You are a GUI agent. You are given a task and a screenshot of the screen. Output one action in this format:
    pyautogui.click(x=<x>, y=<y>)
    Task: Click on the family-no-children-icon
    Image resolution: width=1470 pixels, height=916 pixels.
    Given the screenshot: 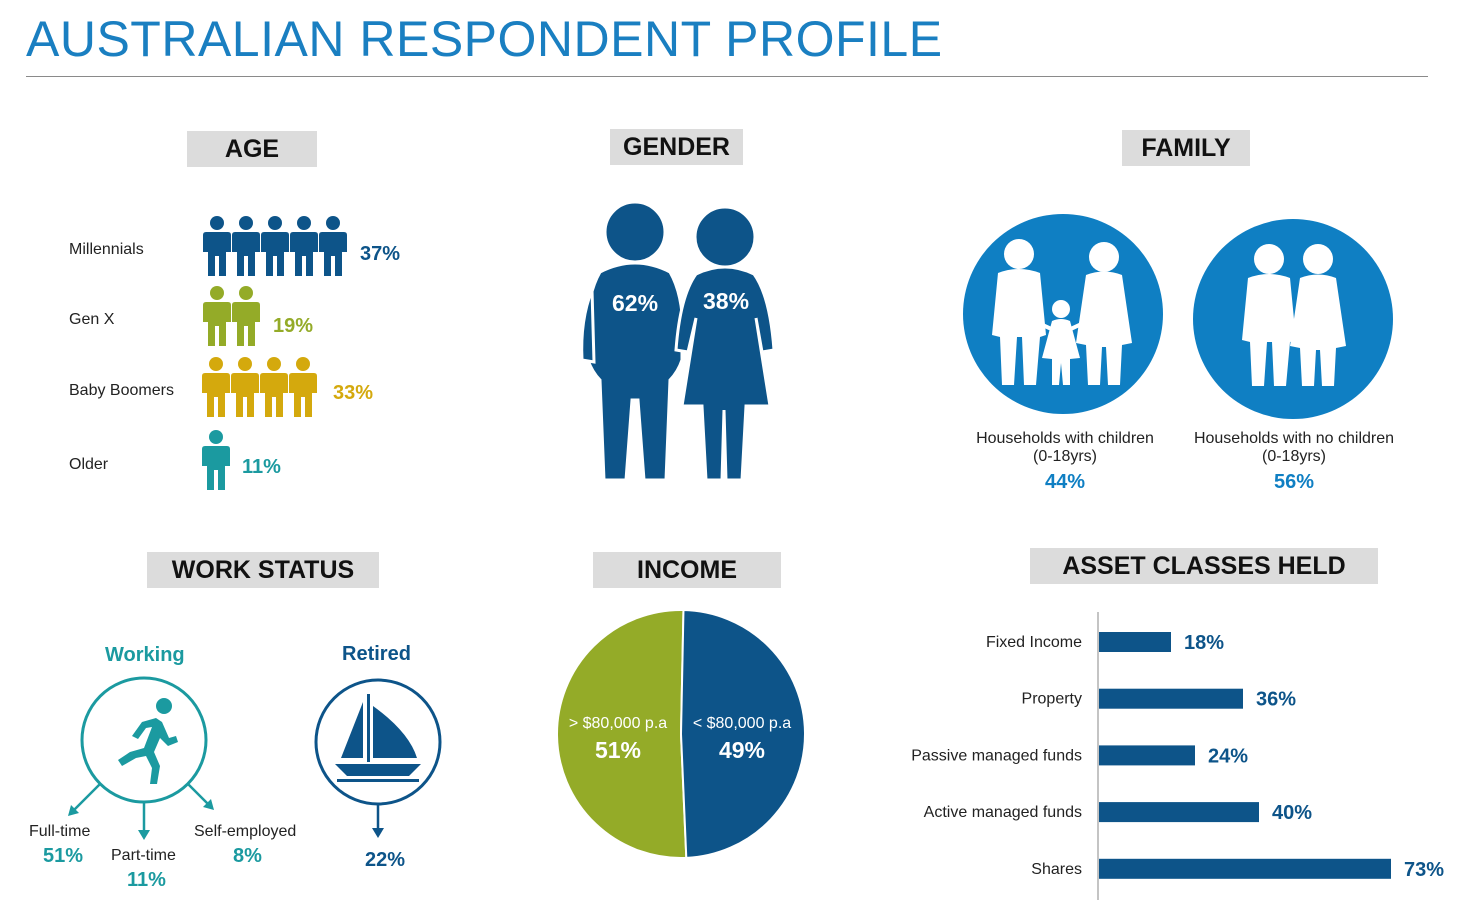 What is the action you would take?
    pyautogui.click(x=1293, y=319)
    